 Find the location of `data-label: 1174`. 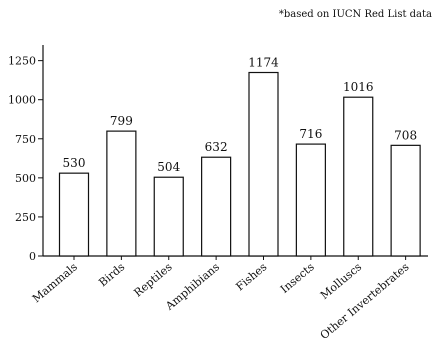

data-label: 1174 is located at coordinates (263, 63).